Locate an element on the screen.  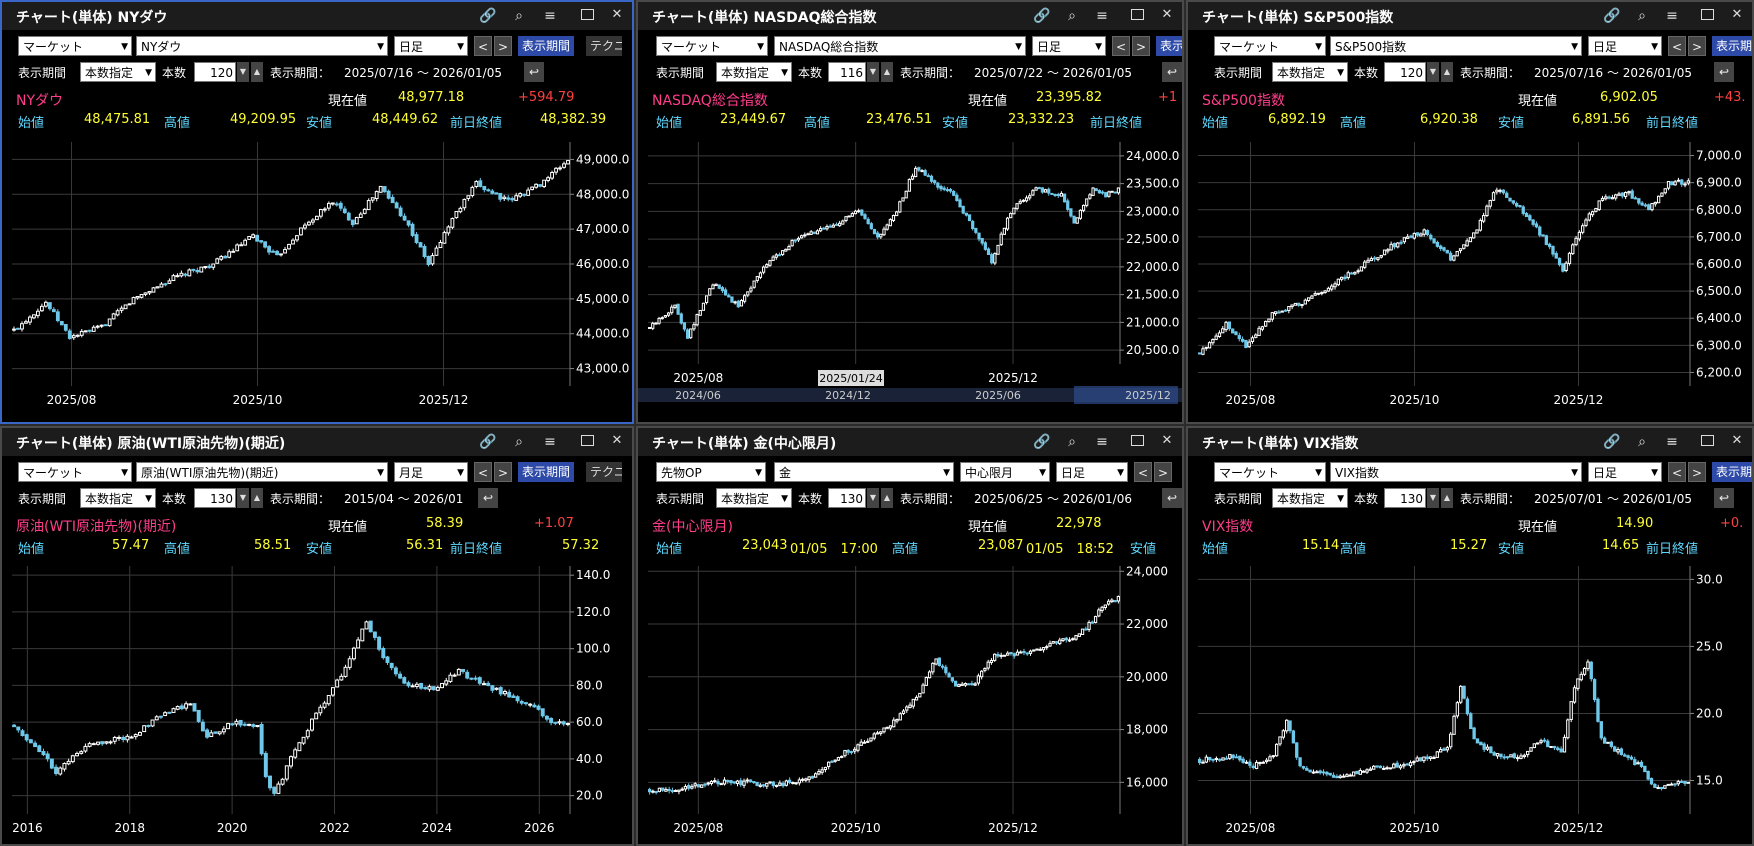
panel-titlebar: チャート(単体) NASDAQ総合指数 🔗 ⌕ ≡ ✕ is located at coordinates (910, 16).